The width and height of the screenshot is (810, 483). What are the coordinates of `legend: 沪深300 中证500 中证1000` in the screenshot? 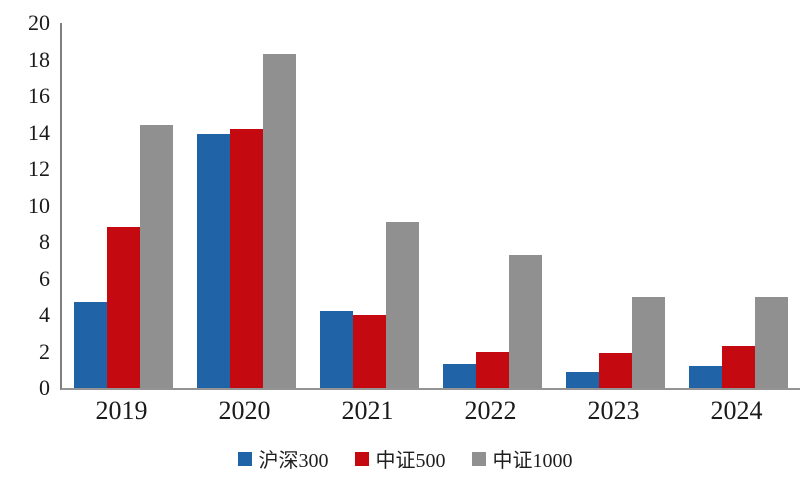 It's located at (405, 458).